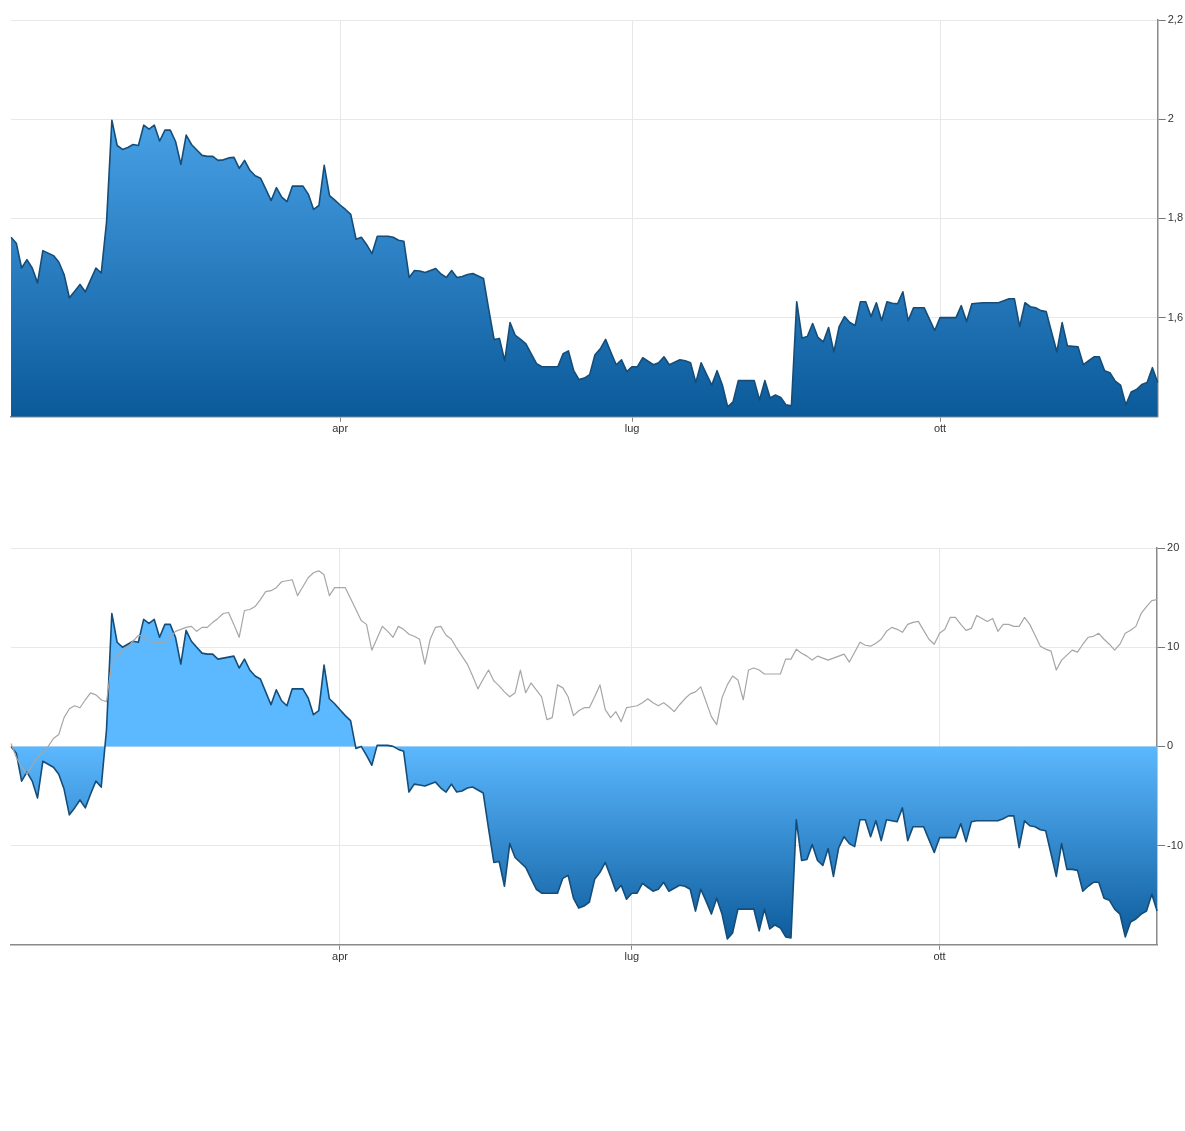  I want to click on y-tick-label: 2,2, so click(1175, 19).